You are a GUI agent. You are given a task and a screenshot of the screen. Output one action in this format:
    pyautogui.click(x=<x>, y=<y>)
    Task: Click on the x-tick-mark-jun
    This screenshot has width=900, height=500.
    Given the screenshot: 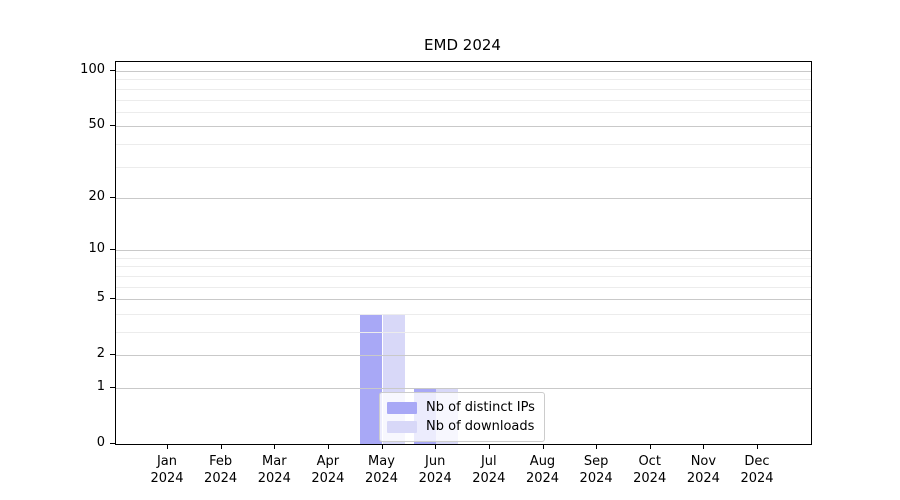 What is the action you would take?
    pyautogui.click(x=436, y=446)
    